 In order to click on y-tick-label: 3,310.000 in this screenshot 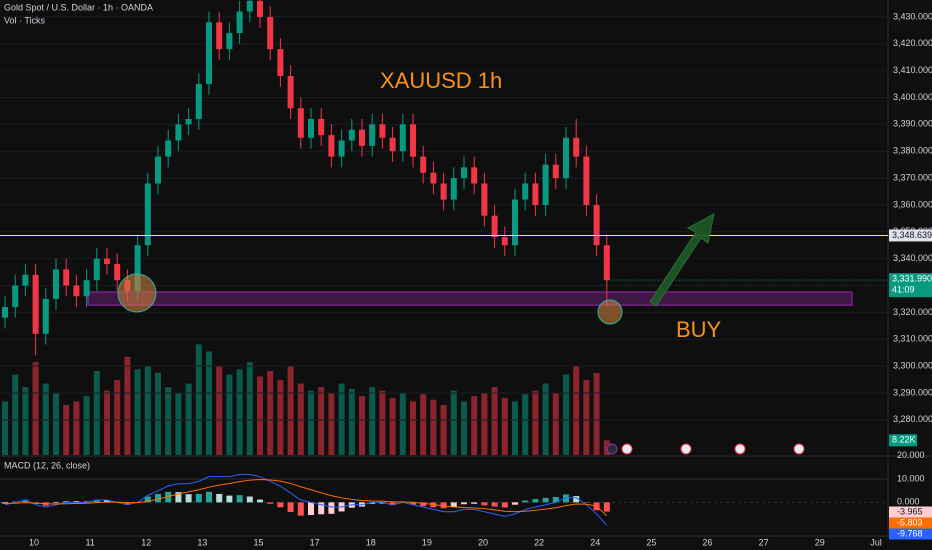, I will do `click(912, 339)`.